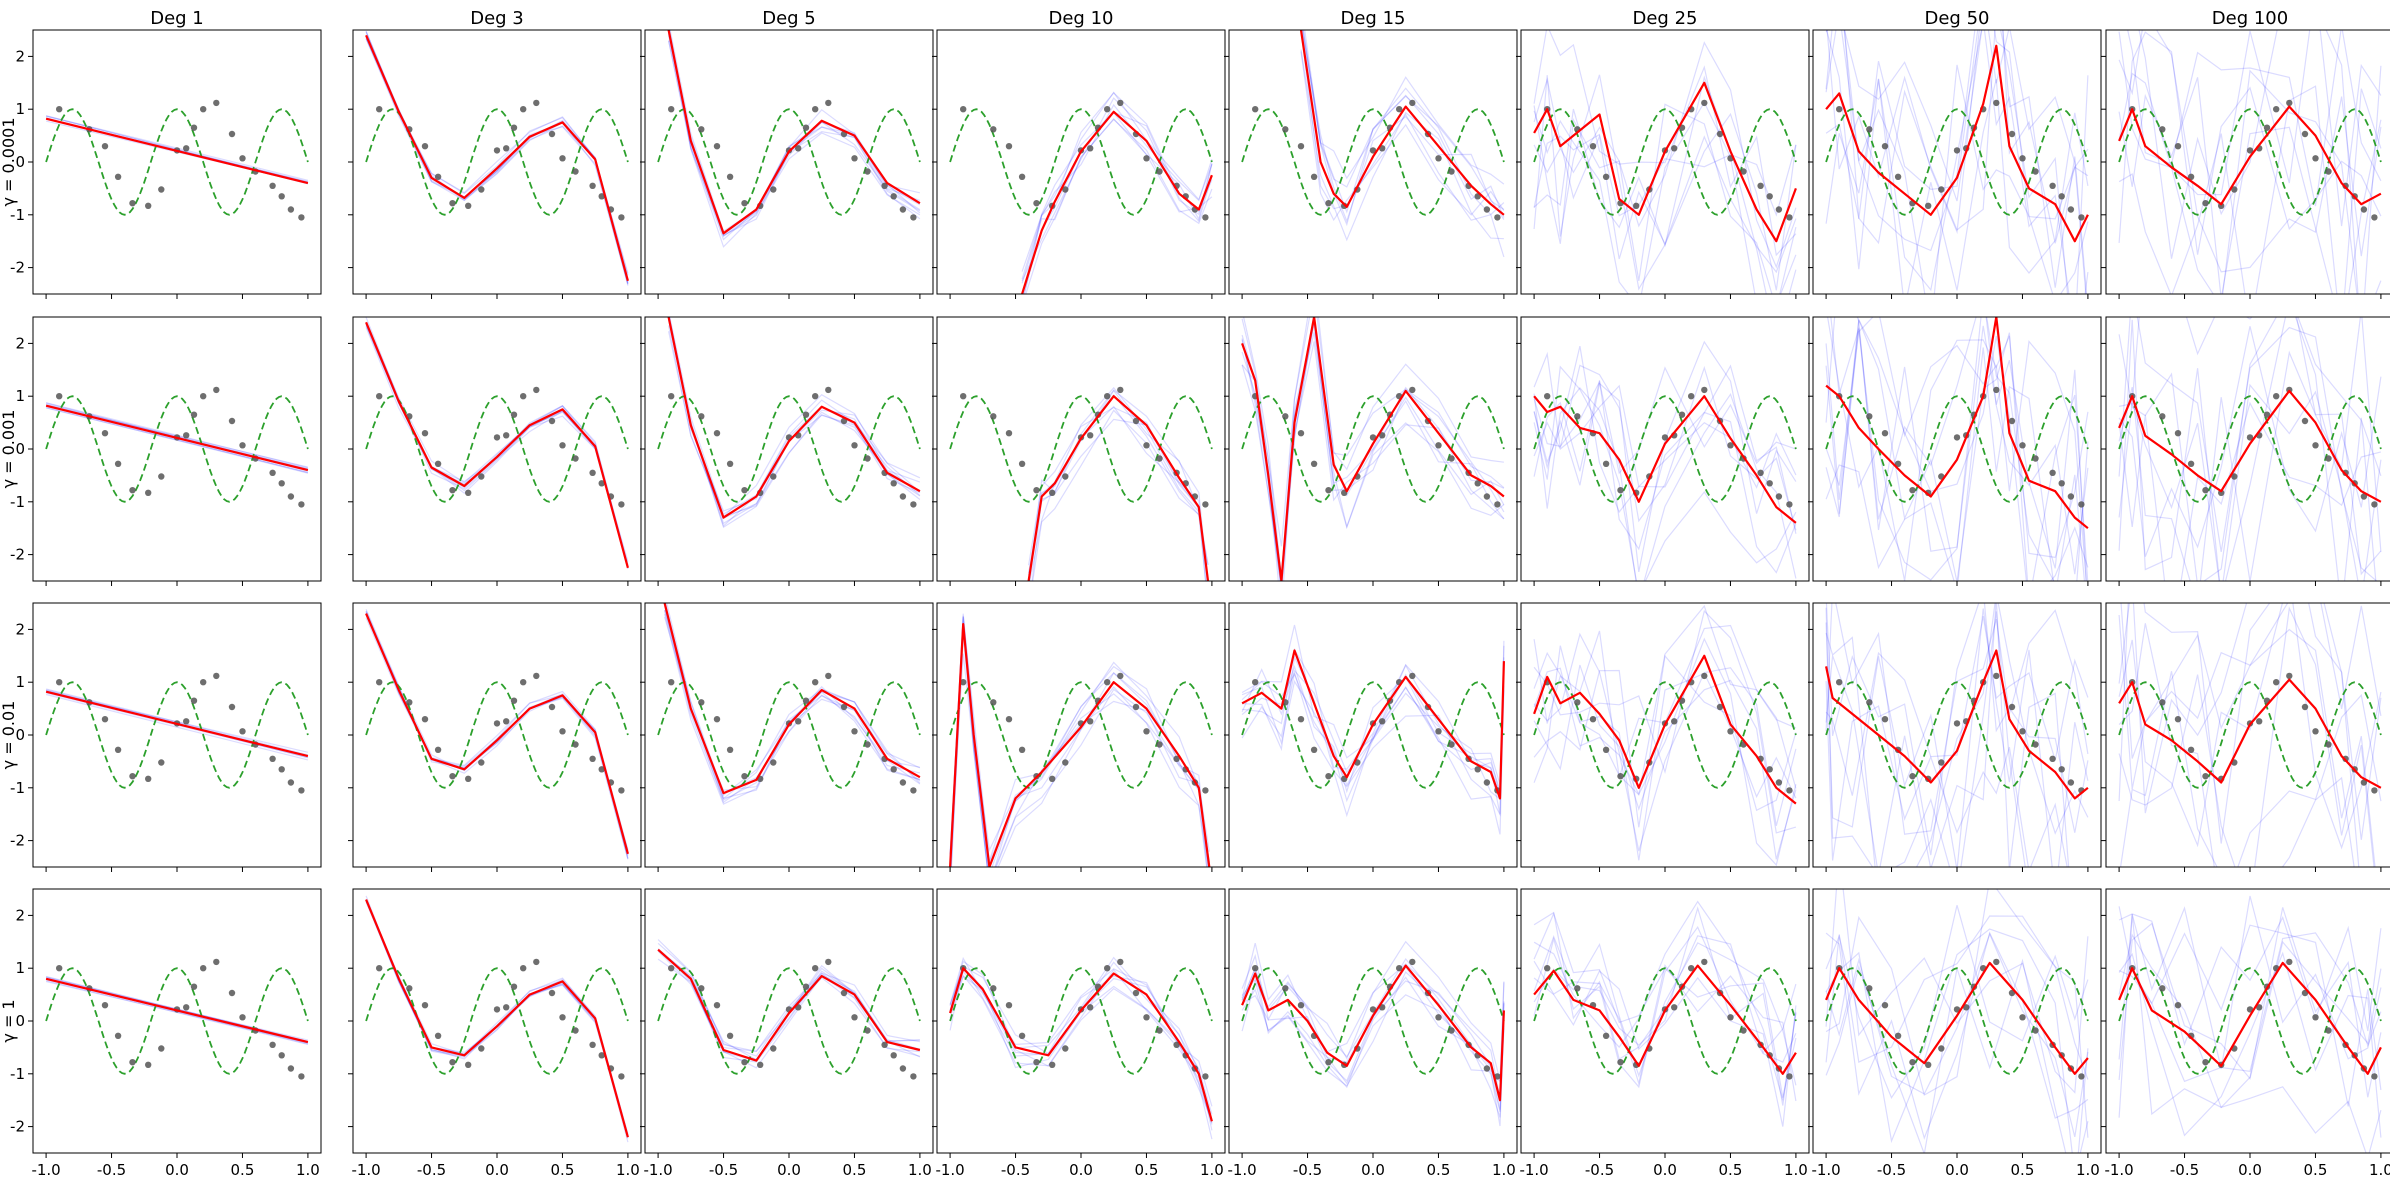 This screenshot has height=1189, width=2390. I want to click on x-tick-label: 0.5, so click(563, 1170).